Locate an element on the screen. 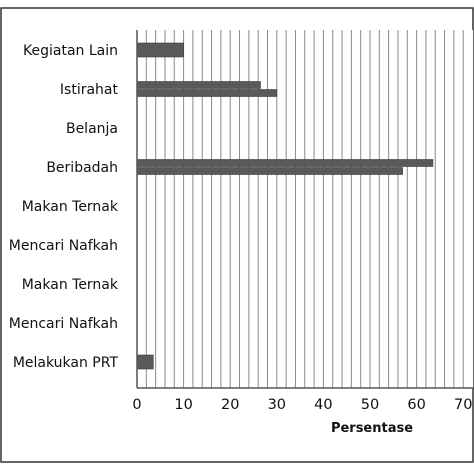 This screenshot has width=474, height=474. x-tick-label-10: 10 is located at coordinates (183, 405).